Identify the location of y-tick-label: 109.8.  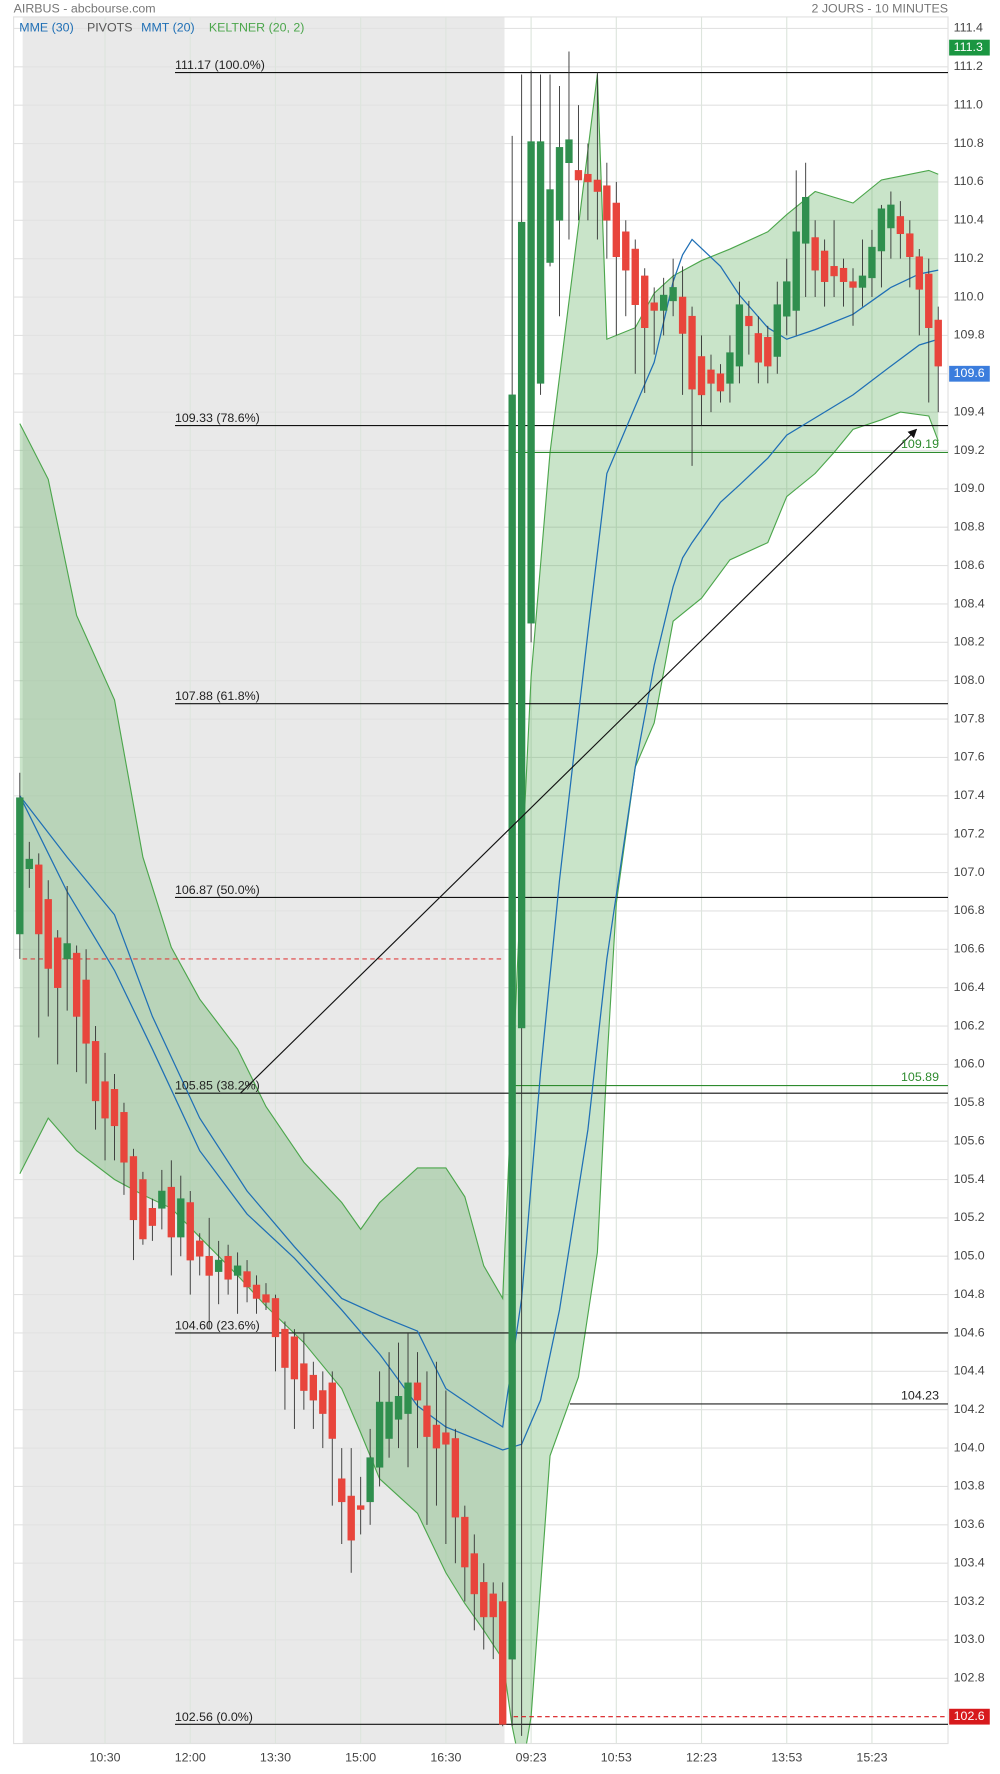
(969, 335).